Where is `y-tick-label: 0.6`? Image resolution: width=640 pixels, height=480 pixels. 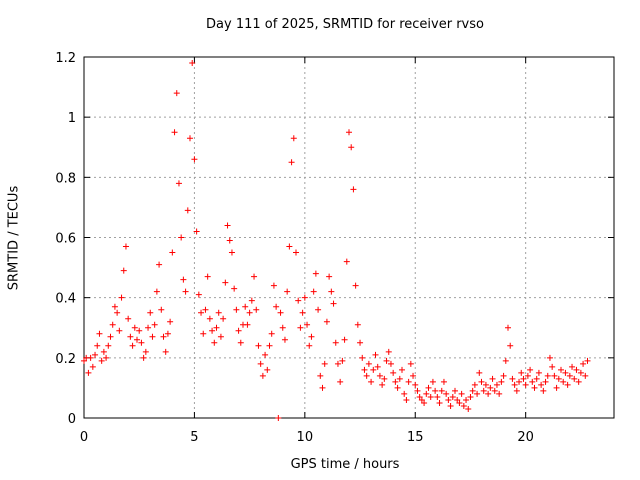 y-tick-label: 0.6 is located at coordinates (65, 239).